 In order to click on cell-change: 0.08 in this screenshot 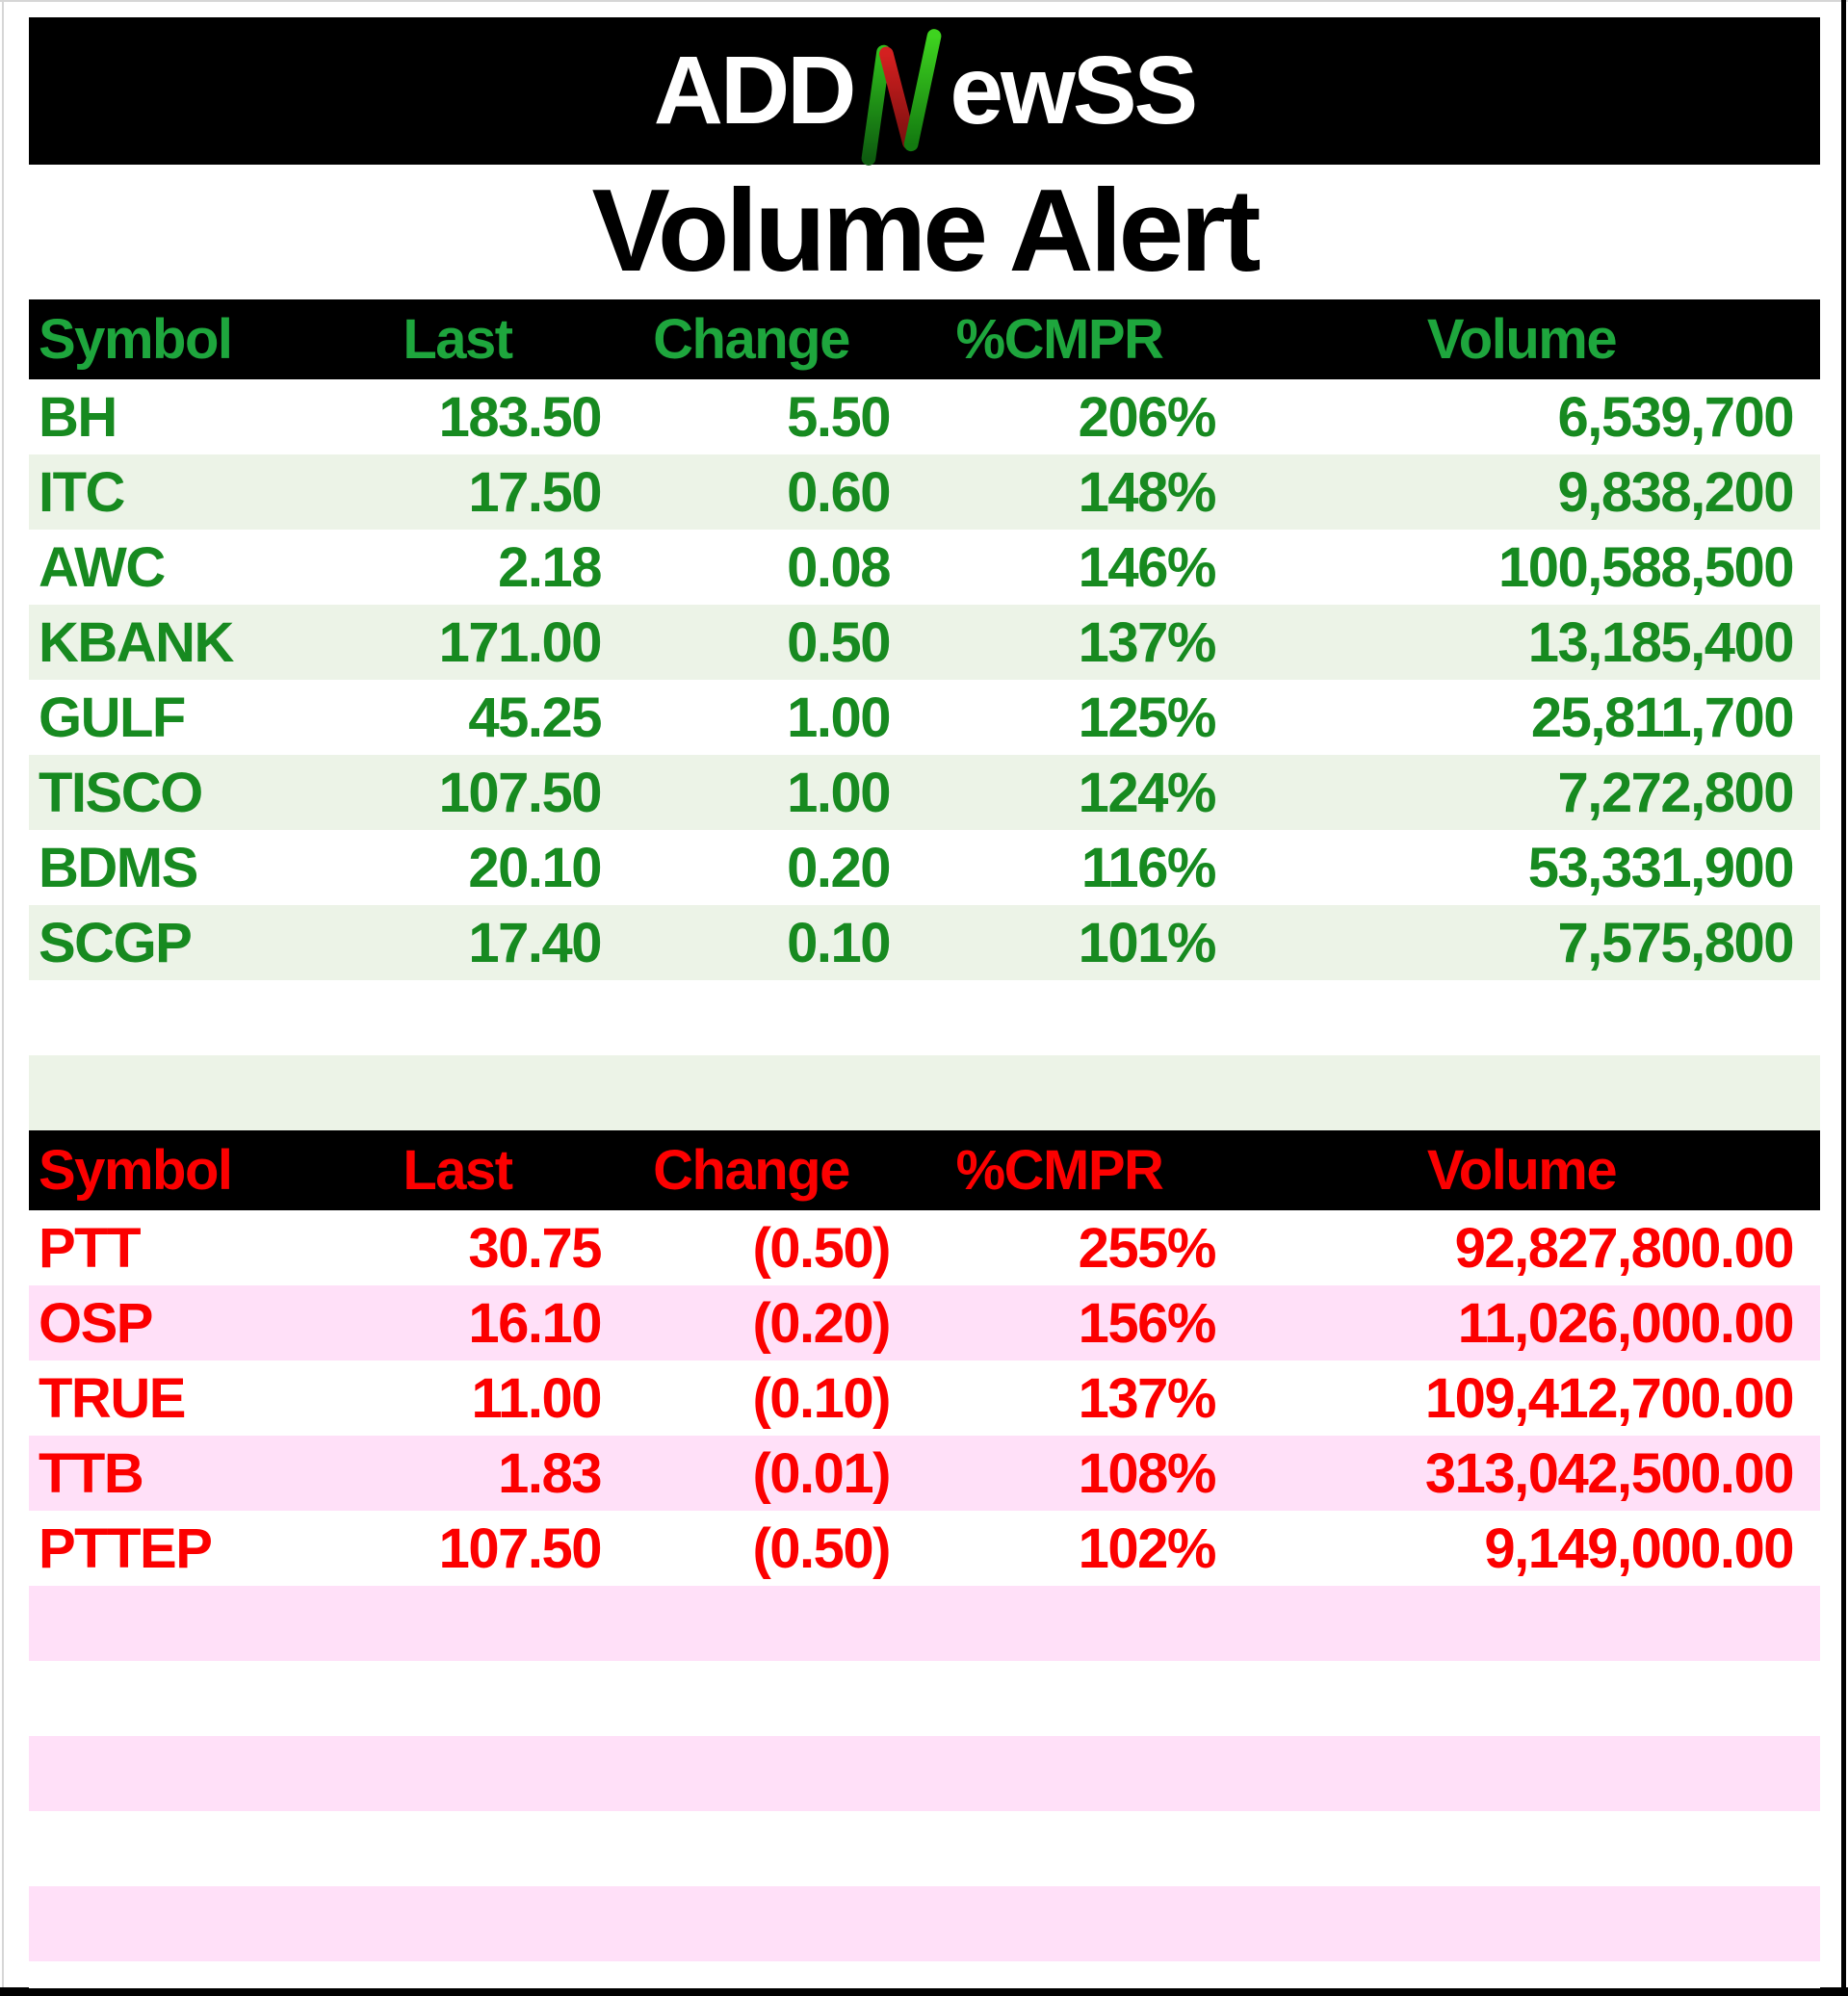, I will do `click(839, 567)`.